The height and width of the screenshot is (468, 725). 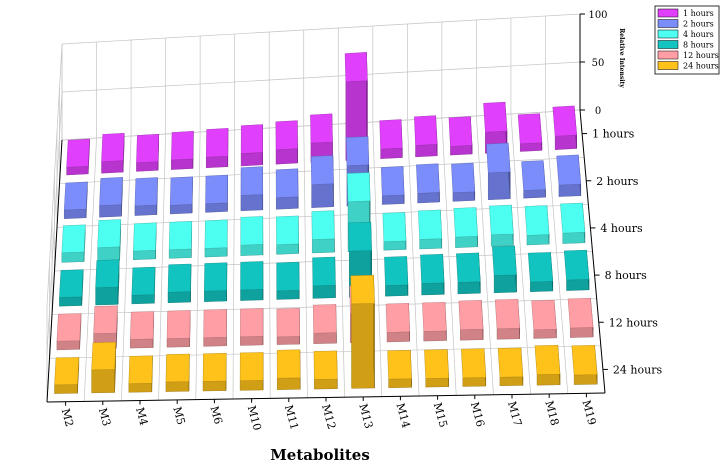 I want to click on bar-M4-12-hours, so click(x=142, y=330).